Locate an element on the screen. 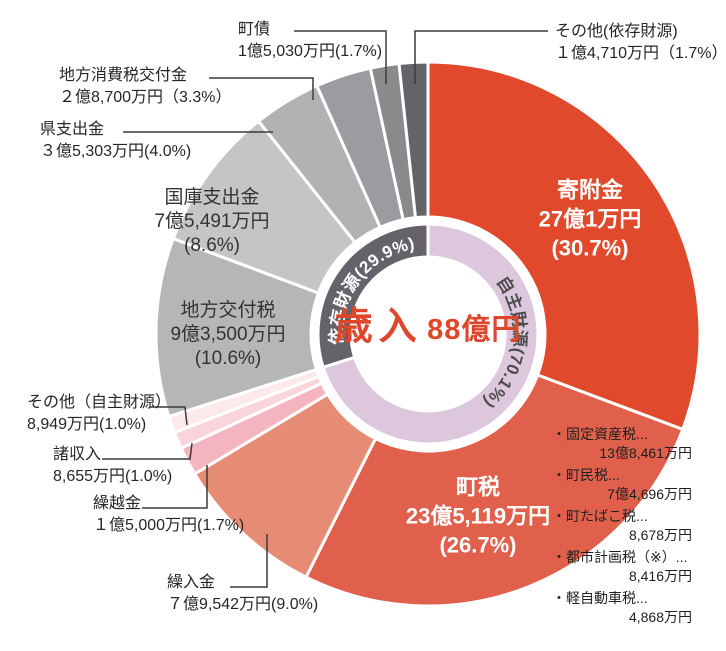  segment-label-sonota-jishu: その他（自主財源） 8,949万円(1.0%) is located at coordinates (99, 413).